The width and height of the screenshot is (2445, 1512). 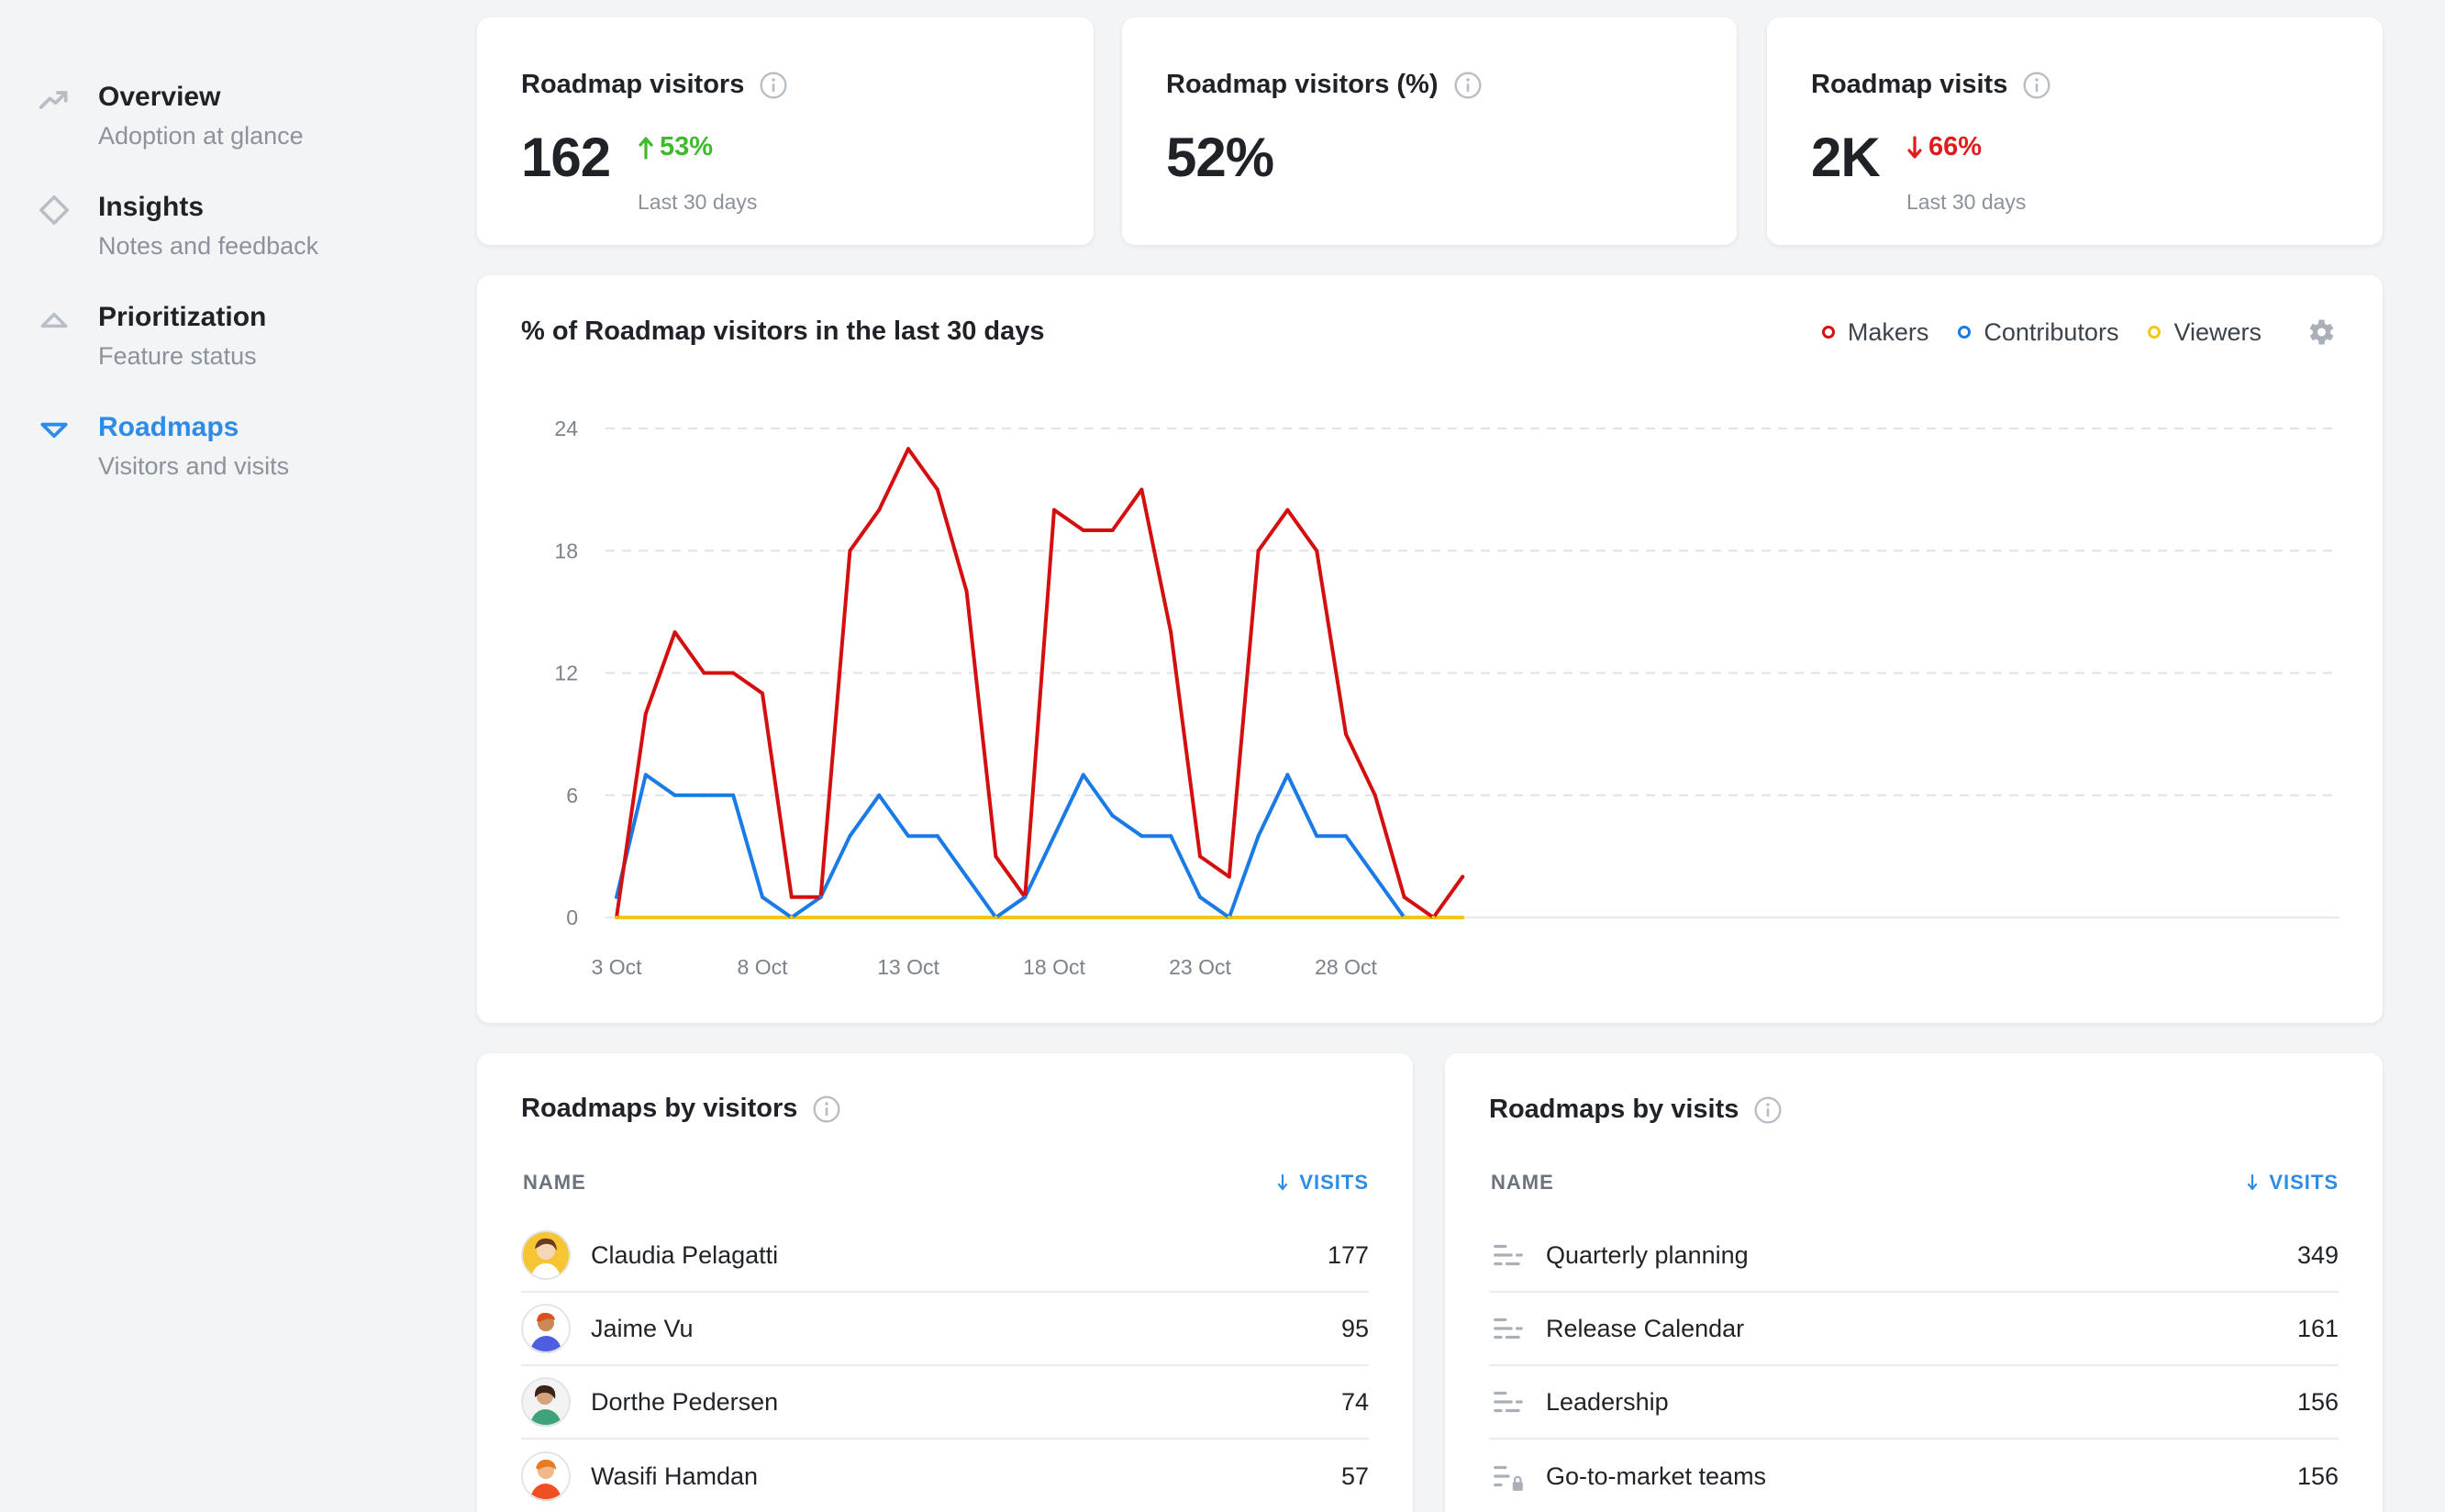 I want to click on table-row: Quarterly planning 349, so click(x=1914, y=1256).